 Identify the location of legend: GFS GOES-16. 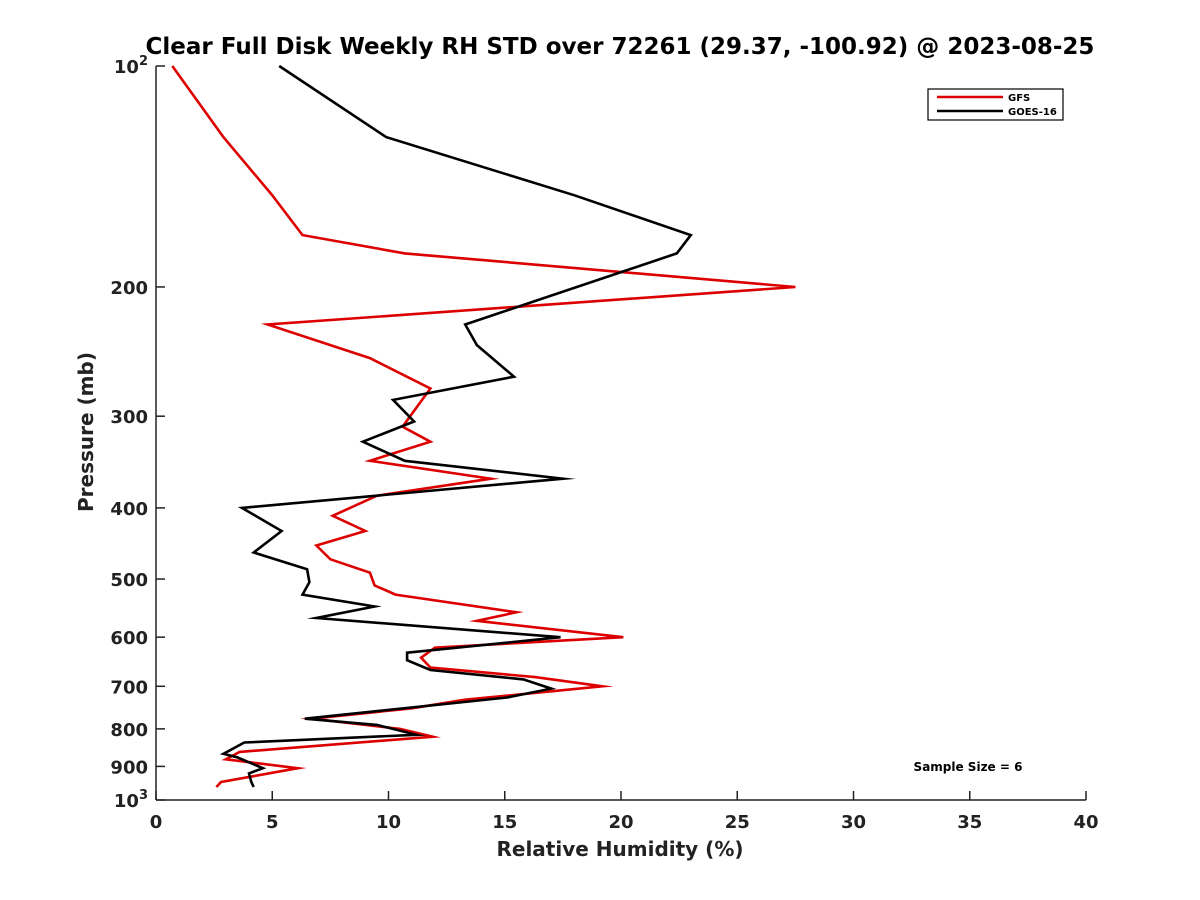
(995, 104).